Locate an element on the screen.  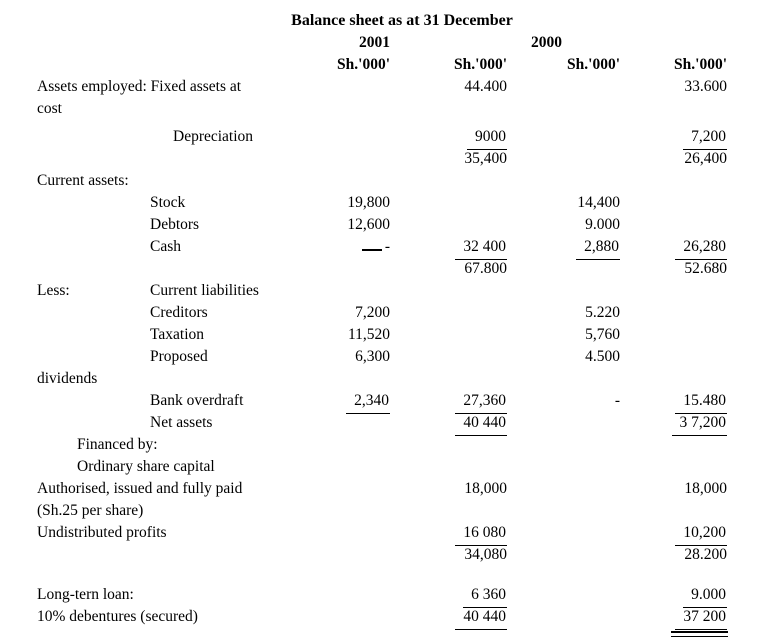
cell-value: 5,760 is located at coordinates (602, 334).